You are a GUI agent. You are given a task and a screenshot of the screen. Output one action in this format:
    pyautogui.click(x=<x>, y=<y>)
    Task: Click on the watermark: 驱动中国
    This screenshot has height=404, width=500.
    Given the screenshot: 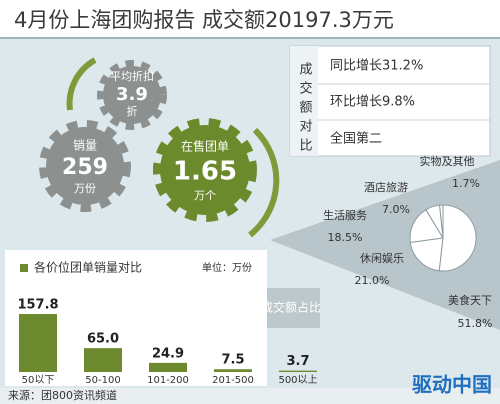 What is the action you would take?
    pyautogui.click(x=452, y=385)
    